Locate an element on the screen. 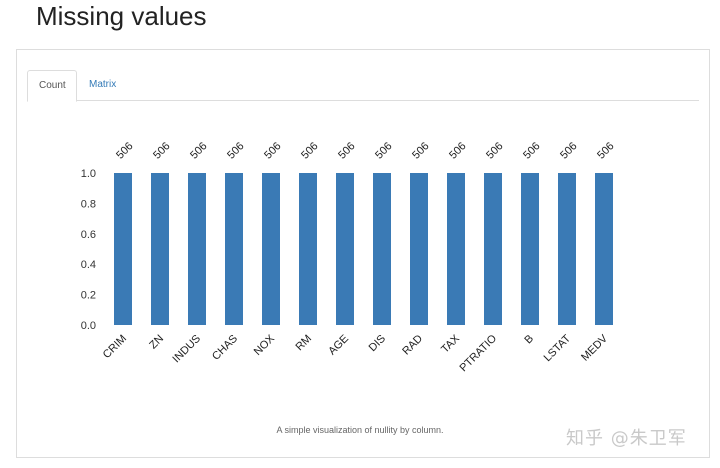 Image resolution: width=720 pixels, height=468 pixels. tab-count: Count is located at coordinates (52, 86).